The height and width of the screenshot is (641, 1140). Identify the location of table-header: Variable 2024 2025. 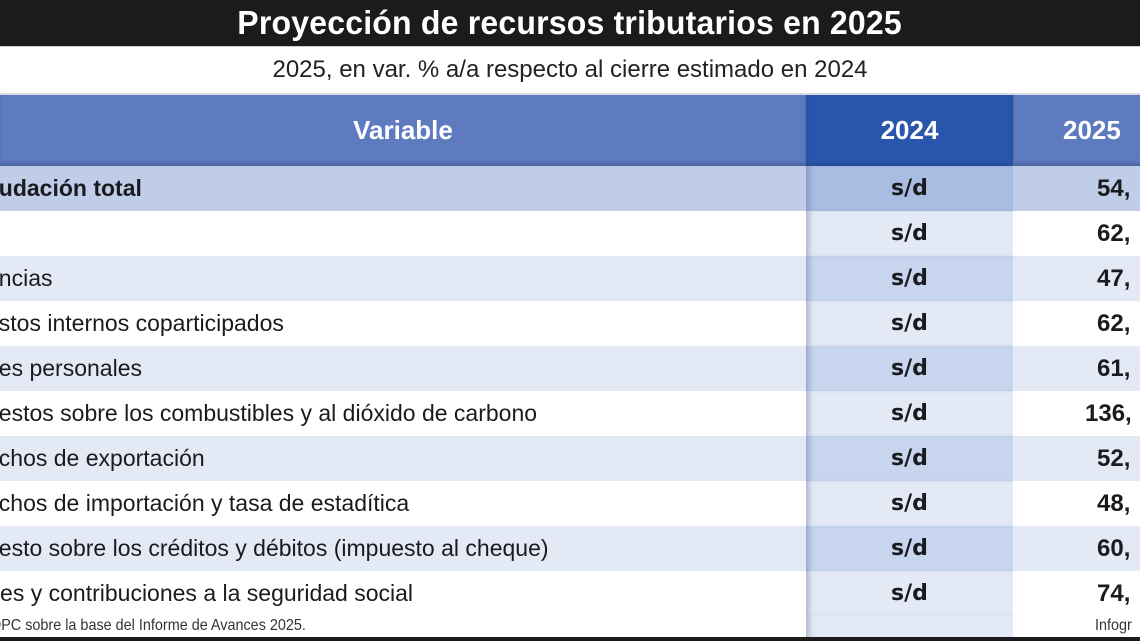
(570, 129).